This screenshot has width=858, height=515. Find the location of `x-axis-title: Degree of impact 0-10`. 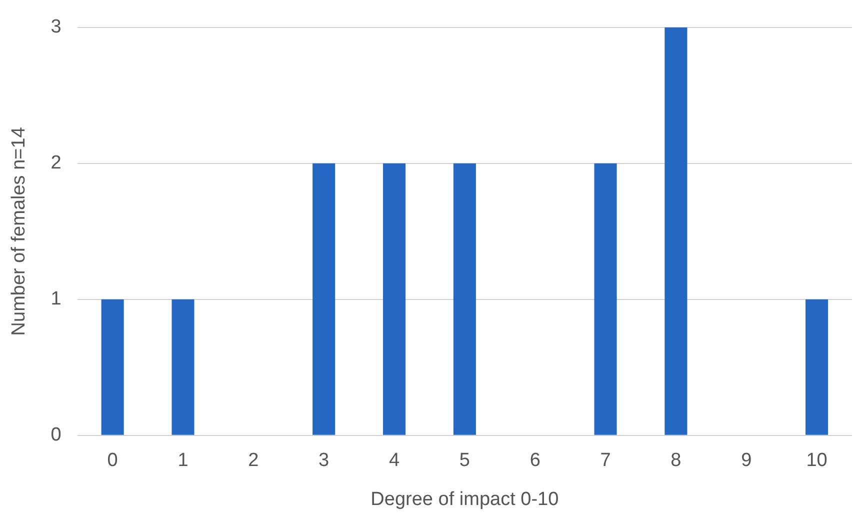

x-axis-title: Degree of impact 0-10 is located at coordinates (464, 499).